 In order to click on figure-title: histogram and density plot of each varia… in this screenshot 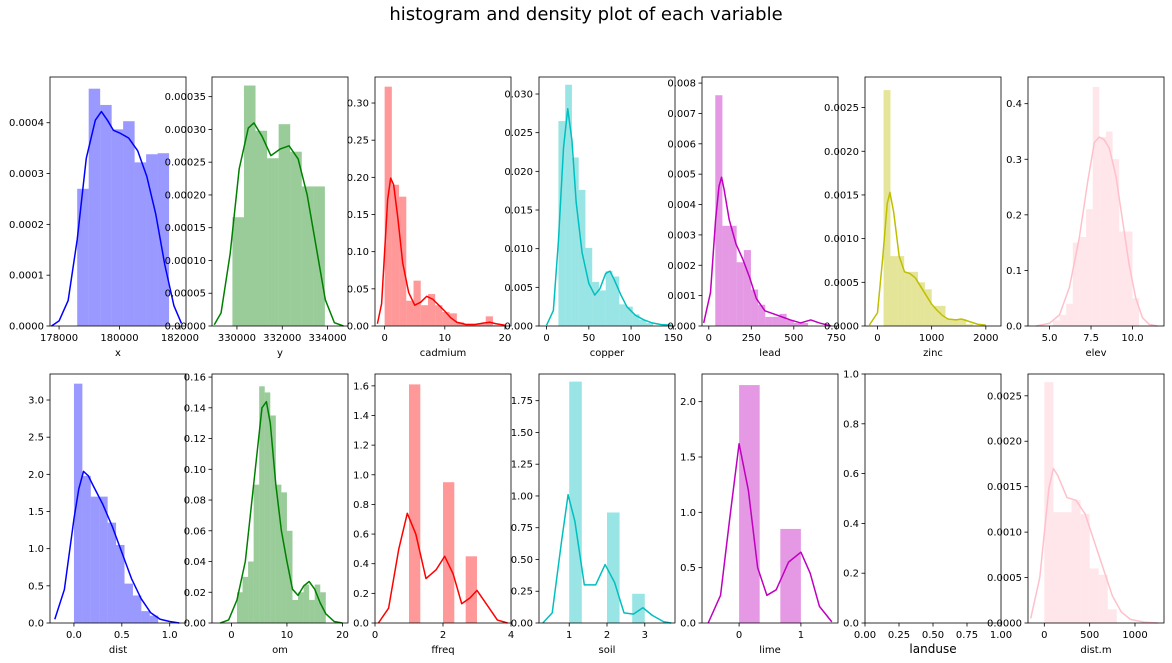, I will do `click(586, 14)`.